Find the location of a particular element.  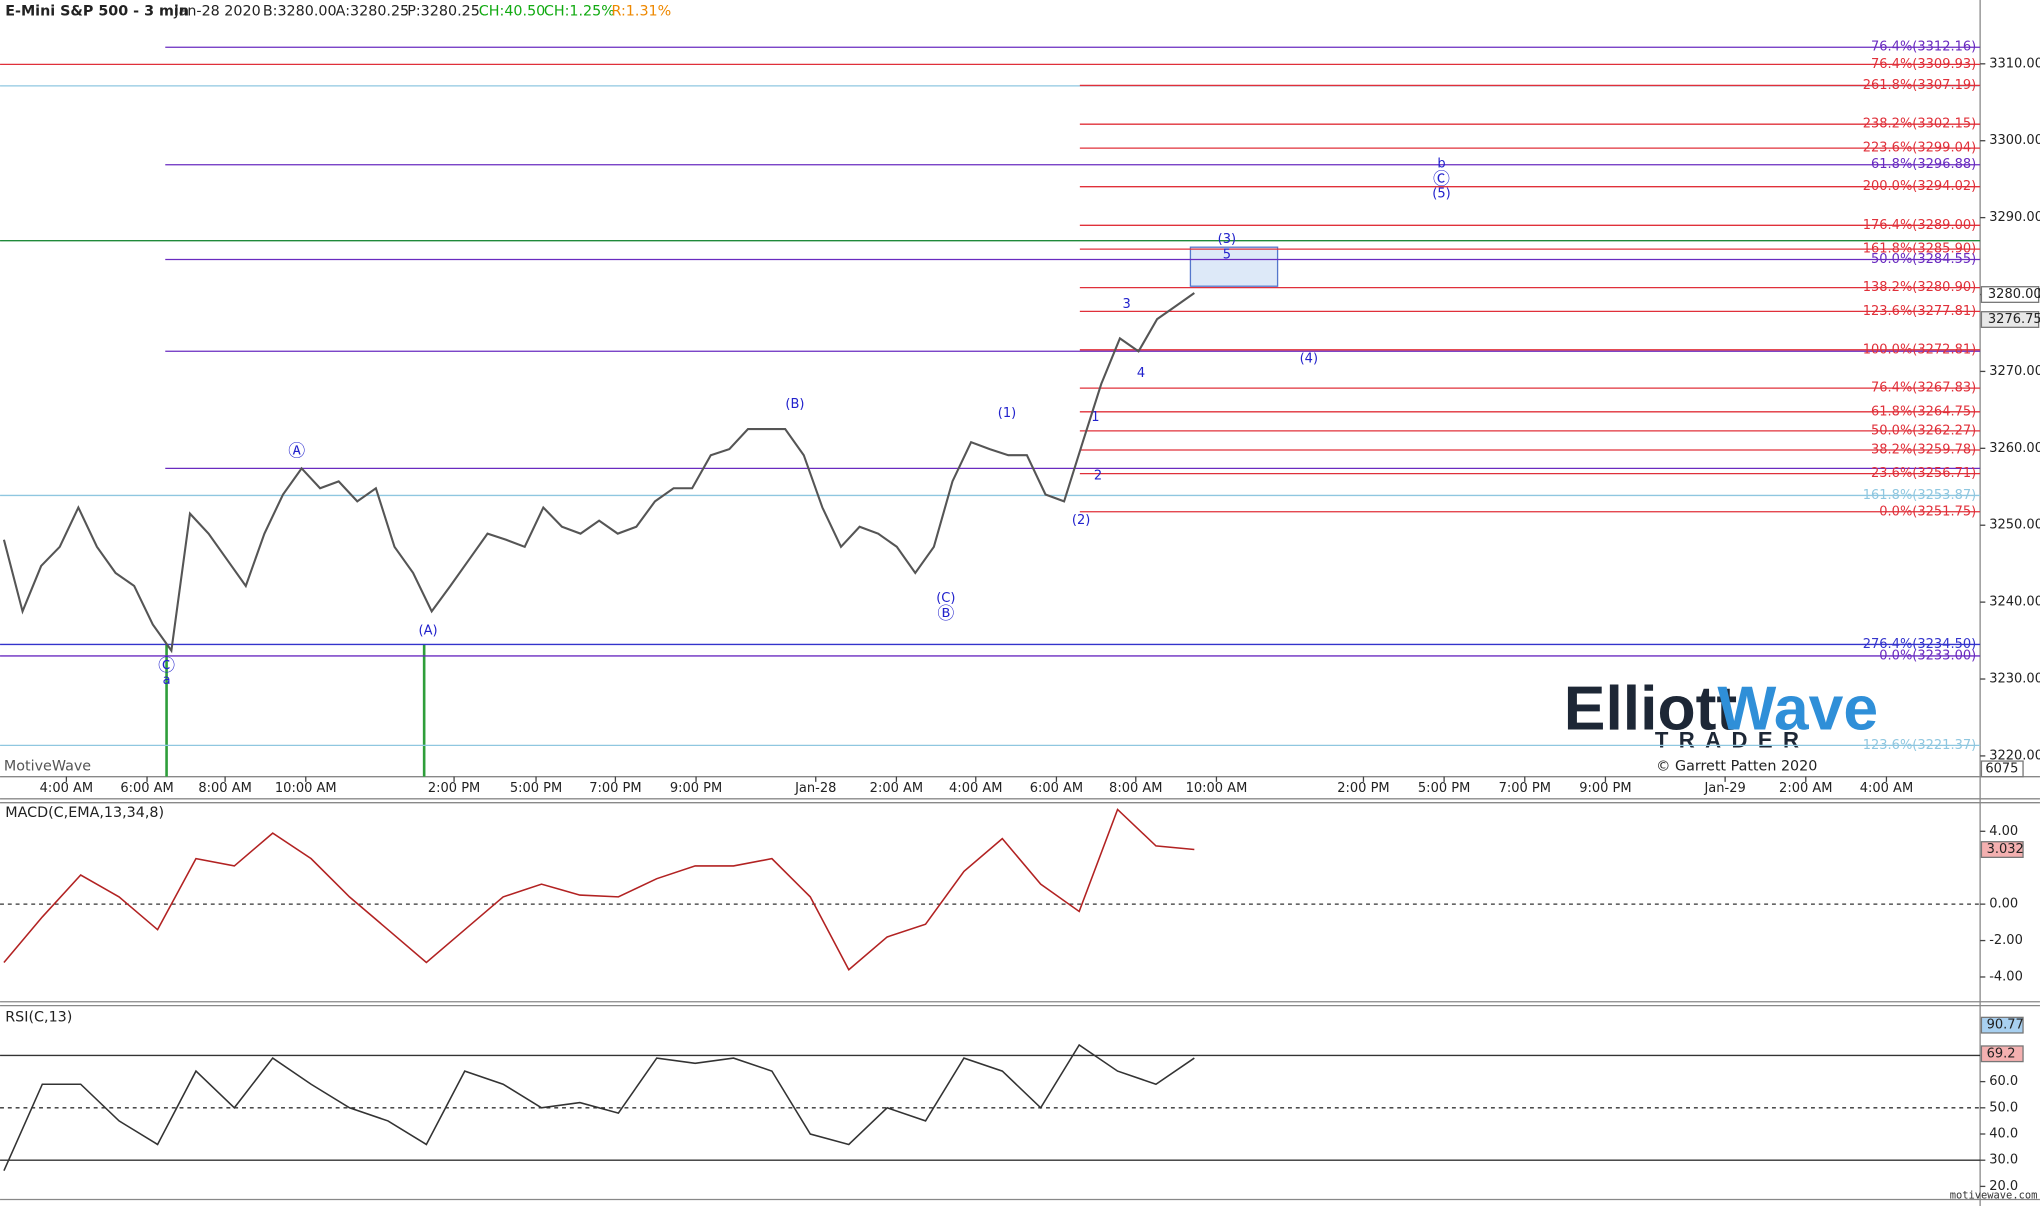

y-tick-label: 3260.00 is located at coordinates (2014, 448).